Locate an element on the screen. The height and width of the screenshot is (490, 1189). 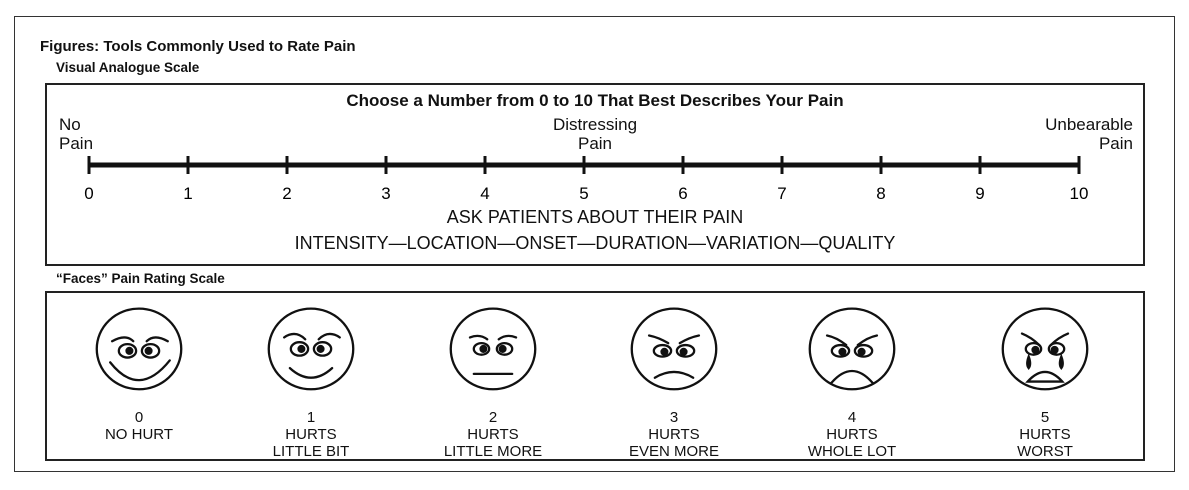
scale-tick-label: 7 is located at coordinates (781, 193).